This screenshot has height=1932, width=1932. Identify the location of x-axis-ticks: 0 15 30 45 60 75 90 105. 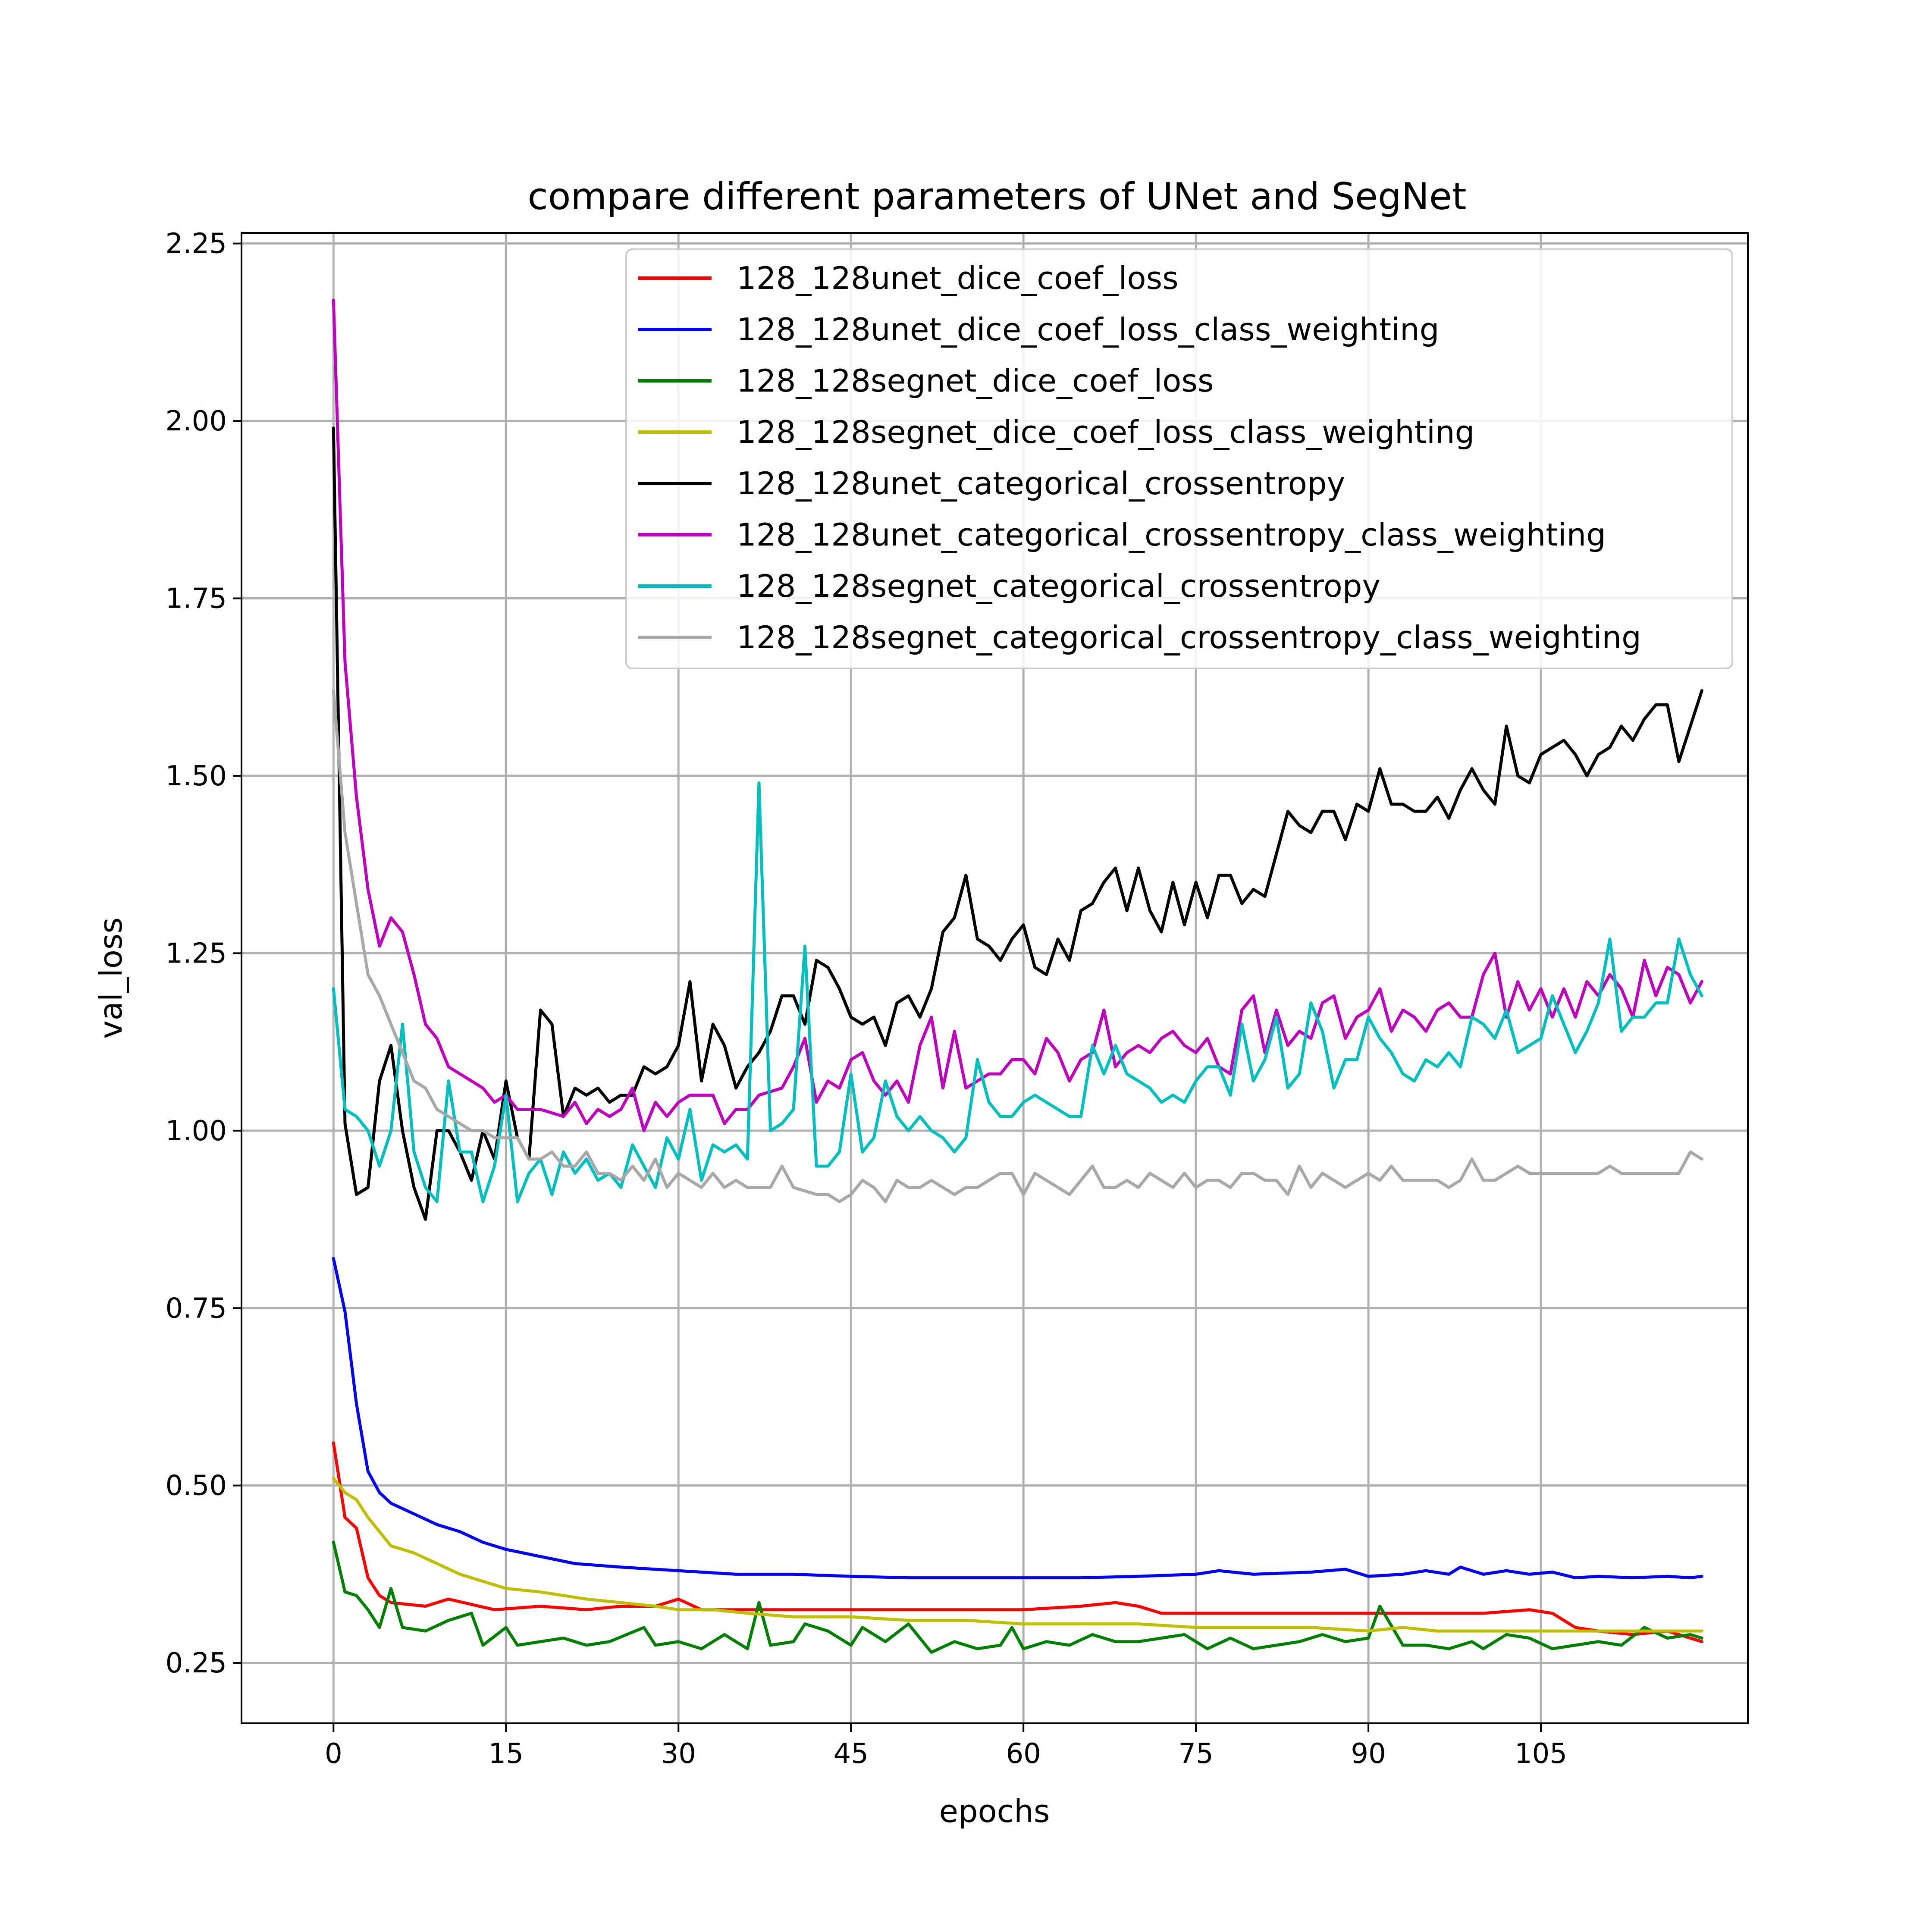
(946, 1747).